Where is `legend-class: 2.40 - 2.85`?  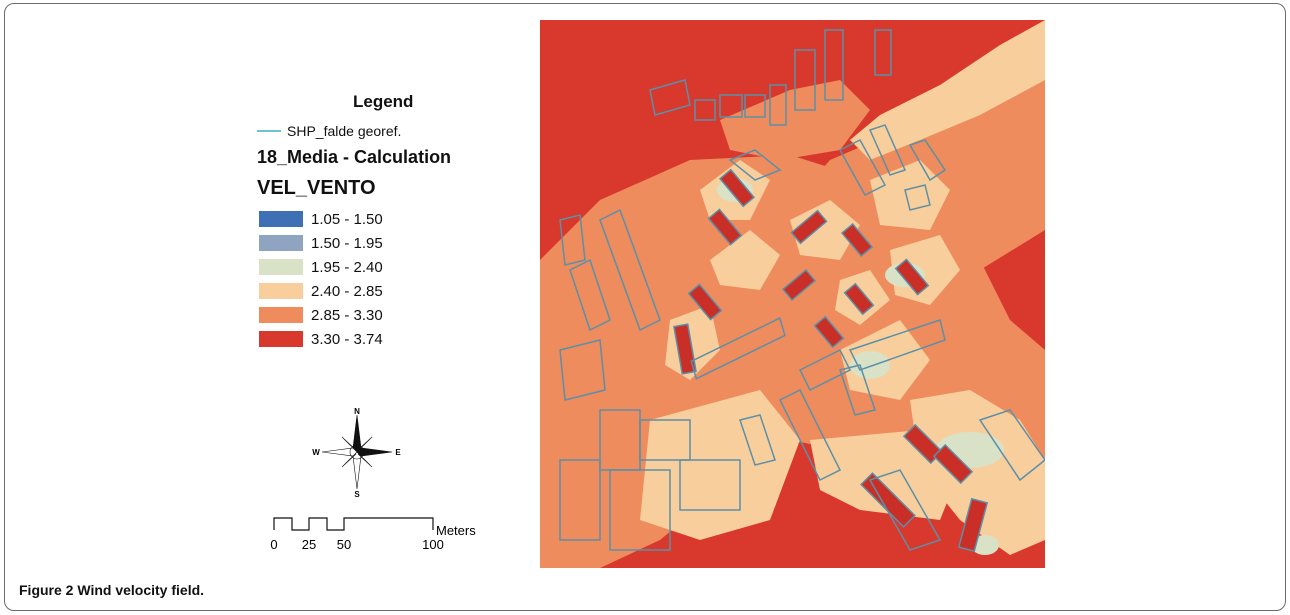 legend-class: 2.40 - 2.85 is located at coordinates (321, 291).